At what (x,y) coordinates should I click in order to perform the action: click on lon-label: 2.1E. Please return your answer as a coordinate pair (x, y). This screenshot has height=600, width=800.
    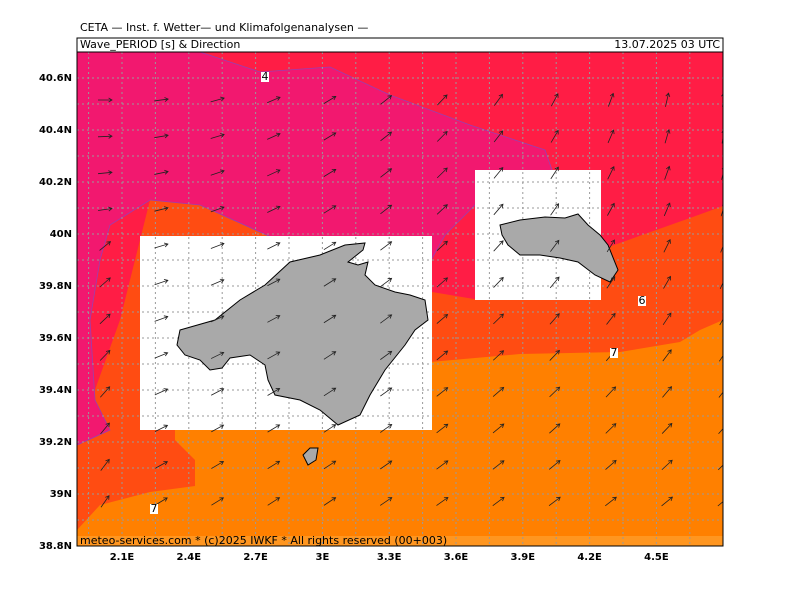
    Looking at the image, I should click on (122, 557).